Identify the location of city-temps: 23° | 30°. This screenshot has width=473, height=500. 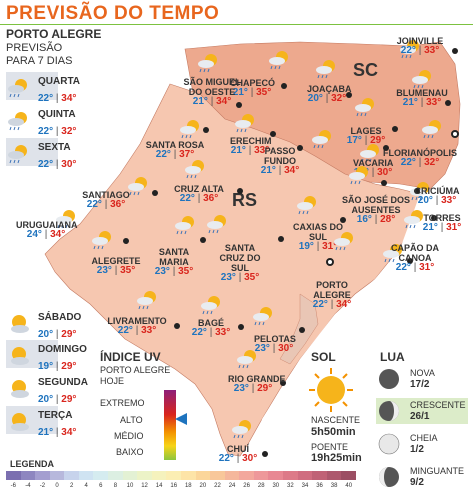
(274, 348).